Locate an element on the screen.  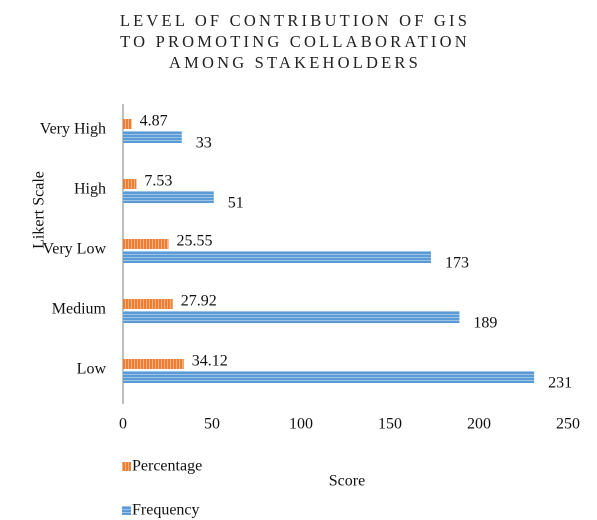
x-tick-label: 100 is located at coordinates (301, 424).